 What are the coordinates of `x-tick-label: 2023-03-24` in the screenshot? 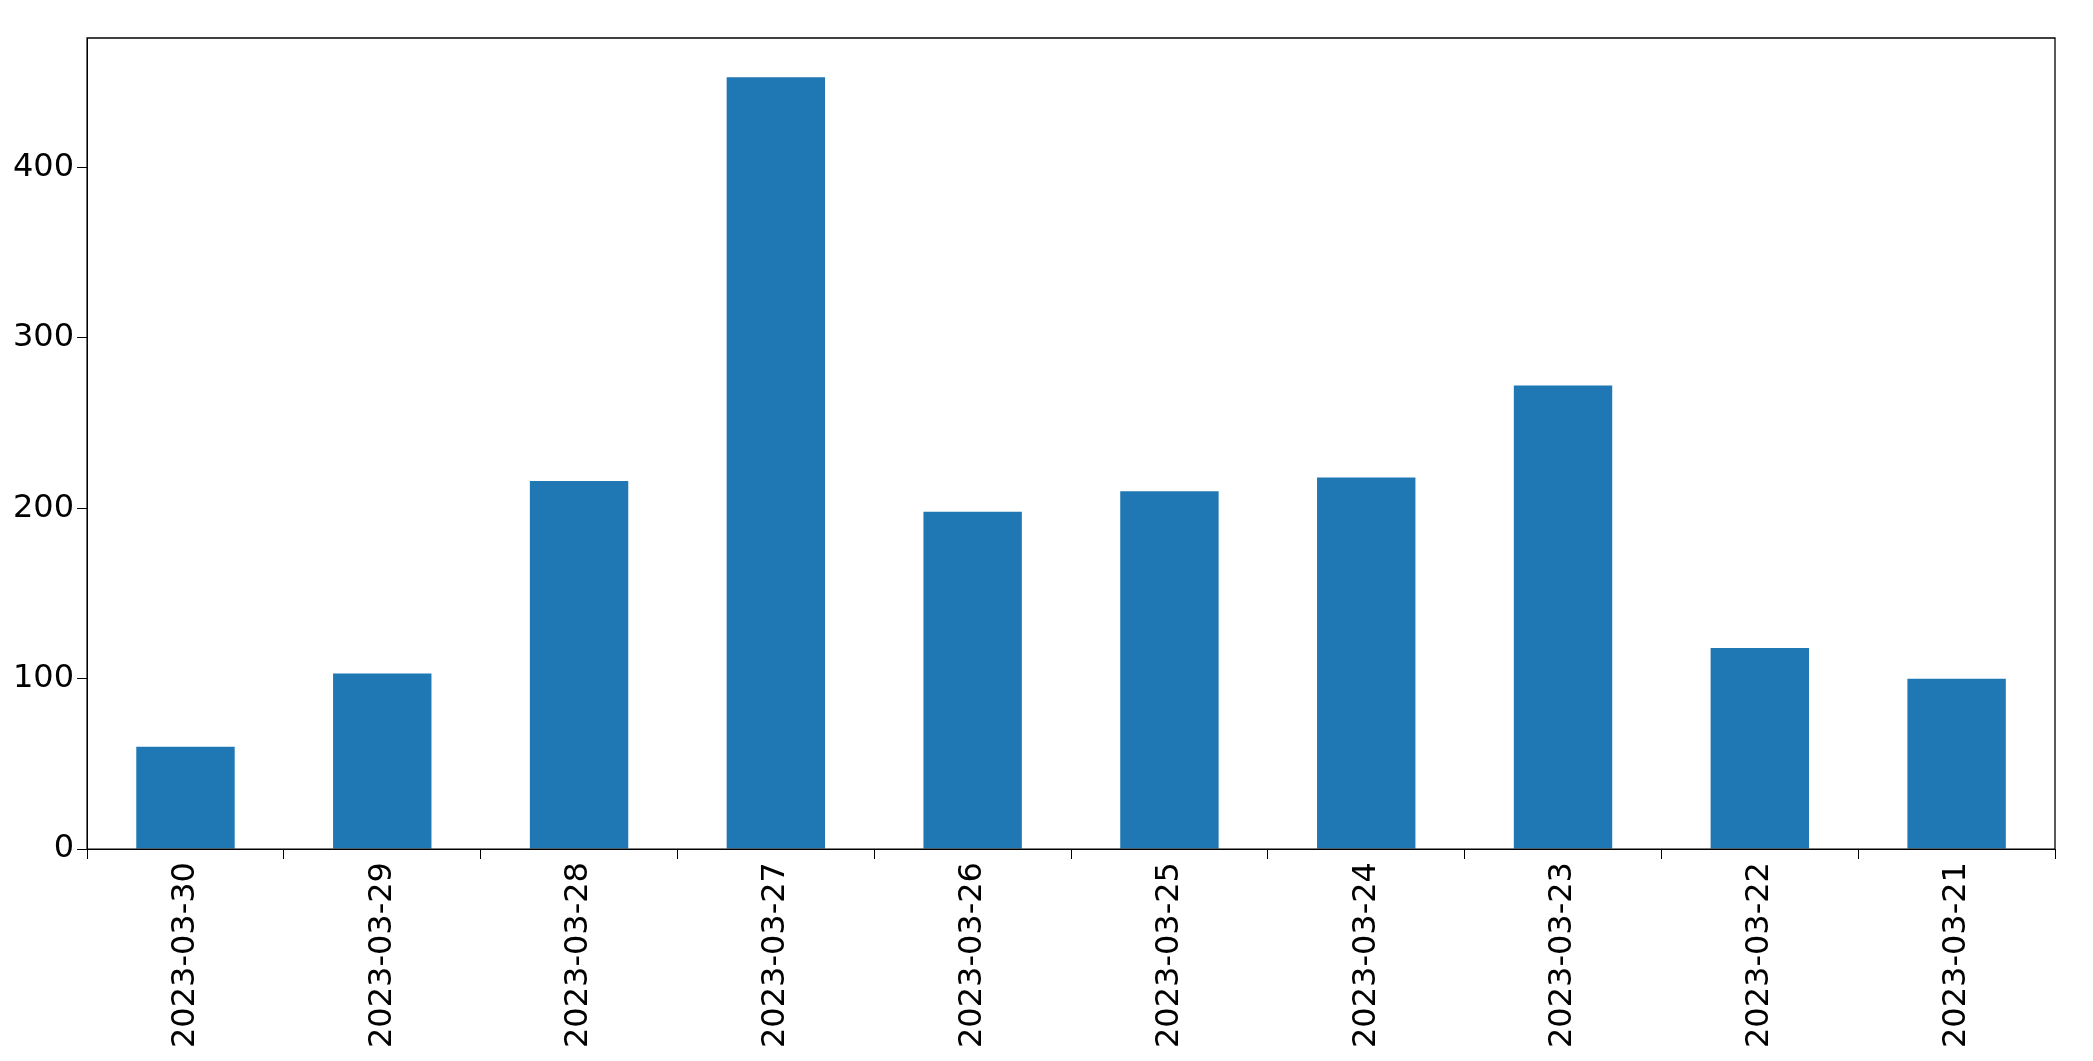 It's located at (1363, 955).